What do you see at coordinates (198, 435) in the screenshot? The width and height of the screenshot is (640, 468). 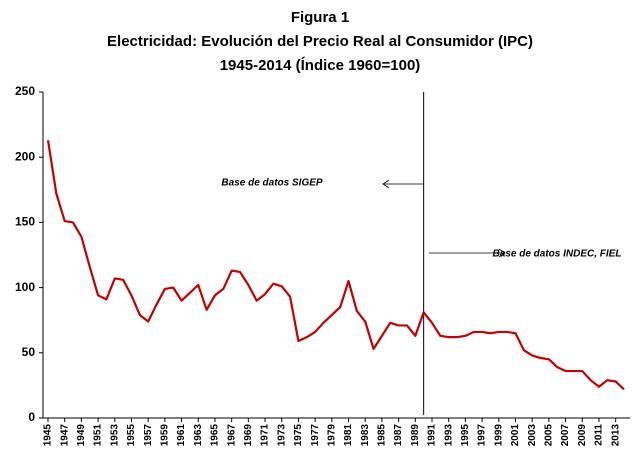 I see `x-tick-label: 1963` at bounding box center [198, 435].